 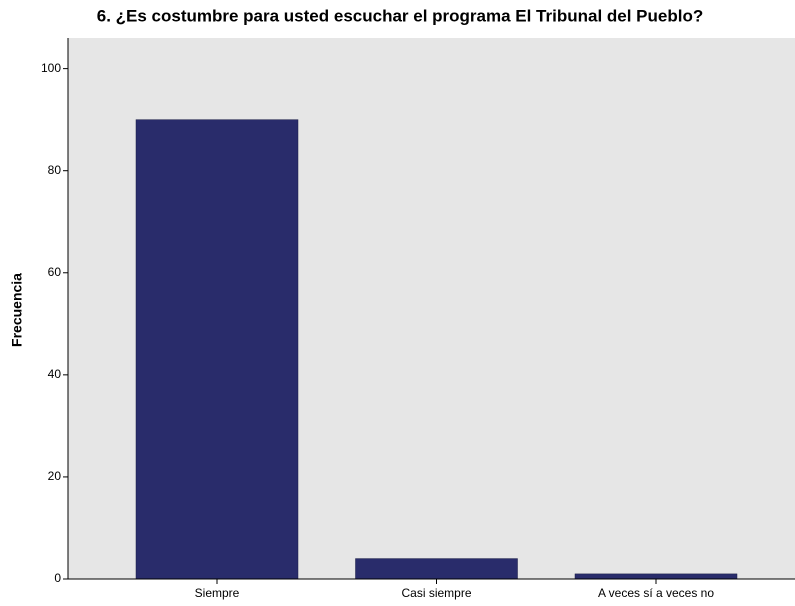 What do you see at coordinates (217, 593) in the screenshot?
I see `x-tick-label: Siempre` at bounding box center [217, 593].